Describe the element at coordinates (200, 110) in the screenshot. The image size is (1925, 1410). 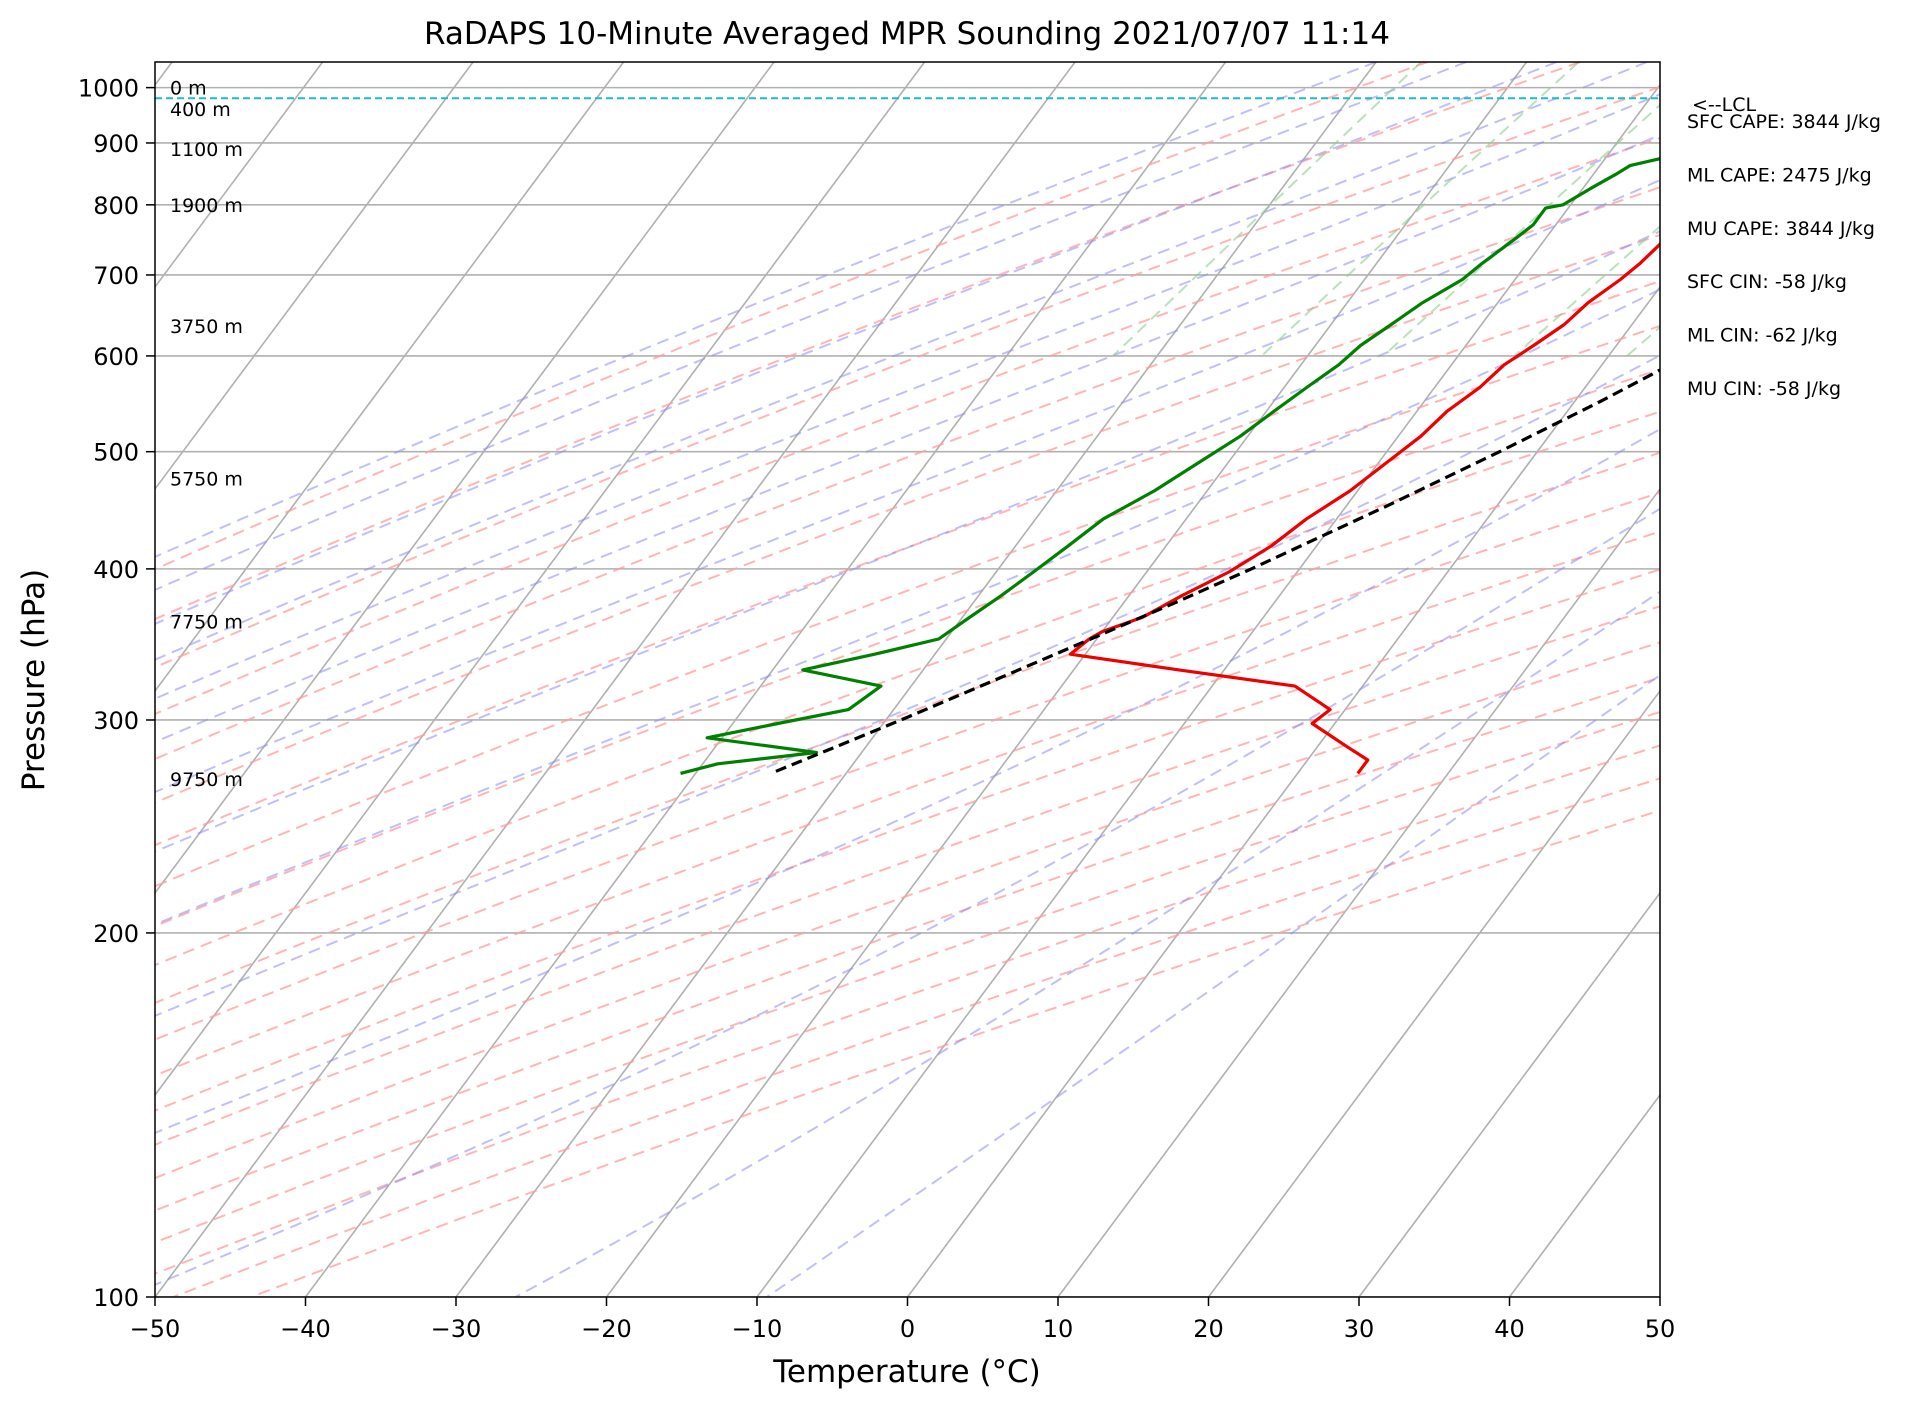
I see `height-label: 400 m` at that location.